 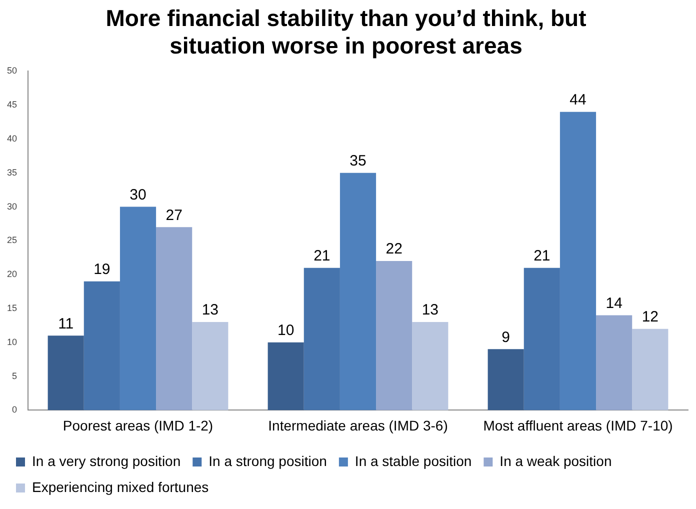 What do you see at coordinates (138, 195) in the screenshot?
I see `data-label: 30` at bounding box center [138, 195].